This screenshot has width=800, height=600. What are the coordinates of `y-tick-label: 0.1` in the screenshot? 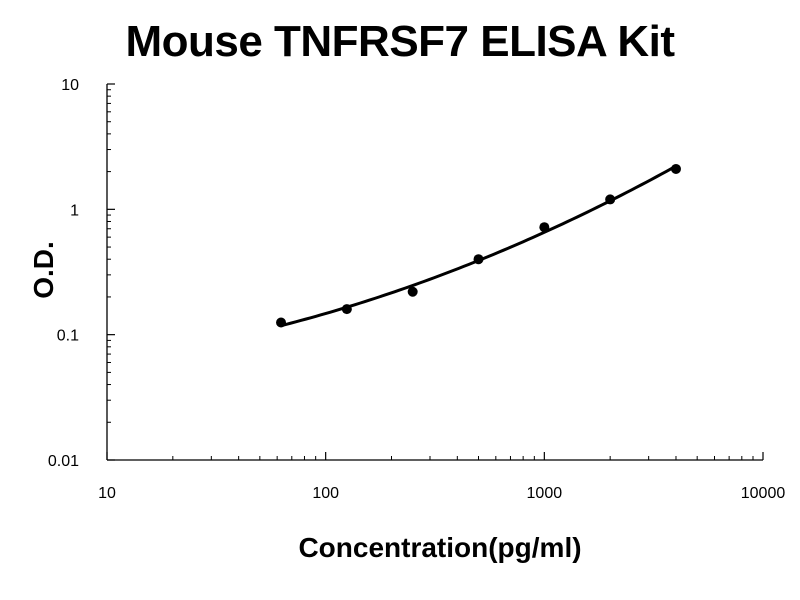 It's located at (68, 336).